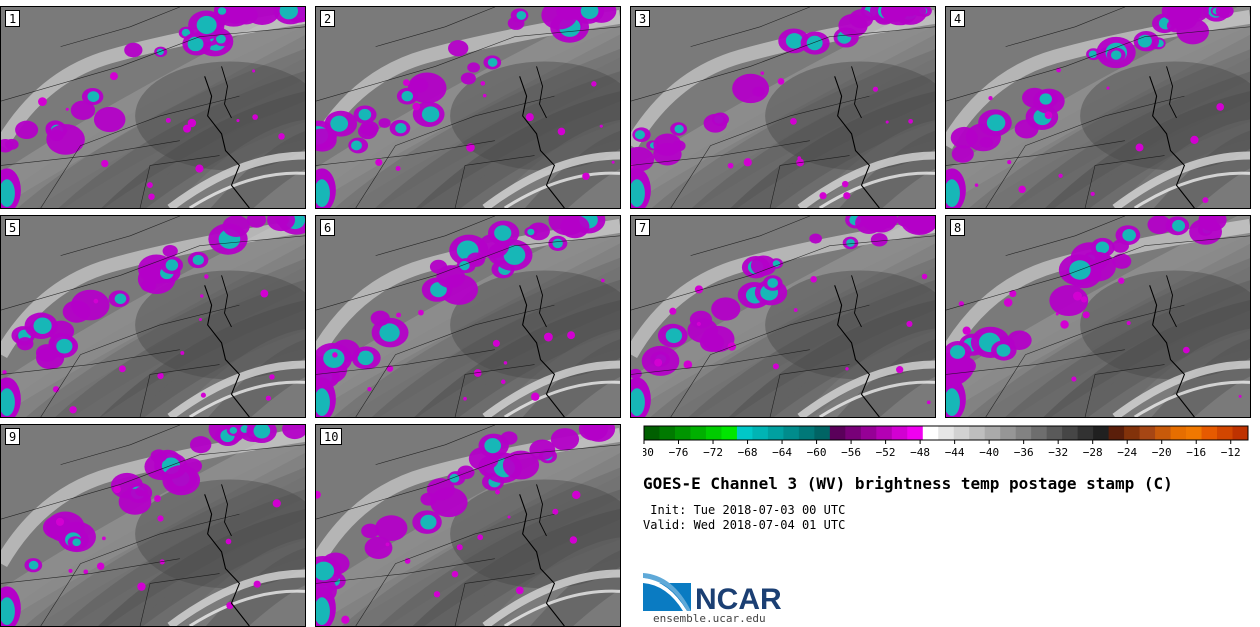 The height and width of the screenshot is (627, 1260). What do you see at coordinates (955, 452) in the screenshot?
I see `colorbar-tick-label: −44` at bounding box center [955, 452].